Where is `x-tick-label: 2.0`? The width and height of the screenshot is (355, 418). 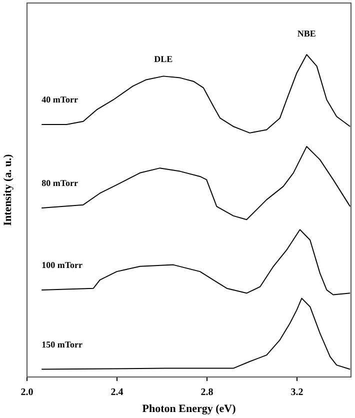 x-tick-label: 2.0 is located at coordinates (27, 392).